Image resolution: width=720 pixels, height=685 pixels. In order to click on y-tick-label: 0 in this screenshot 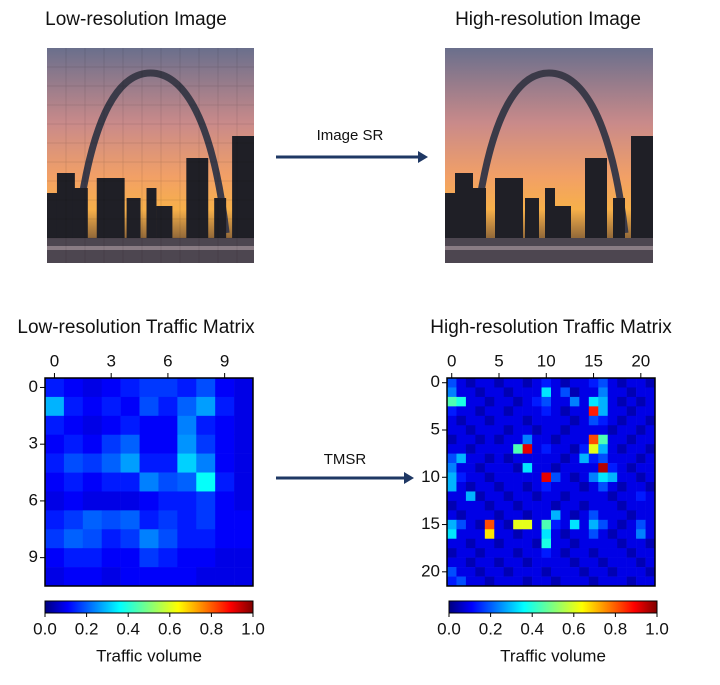, I will do `click(435, 381)`.